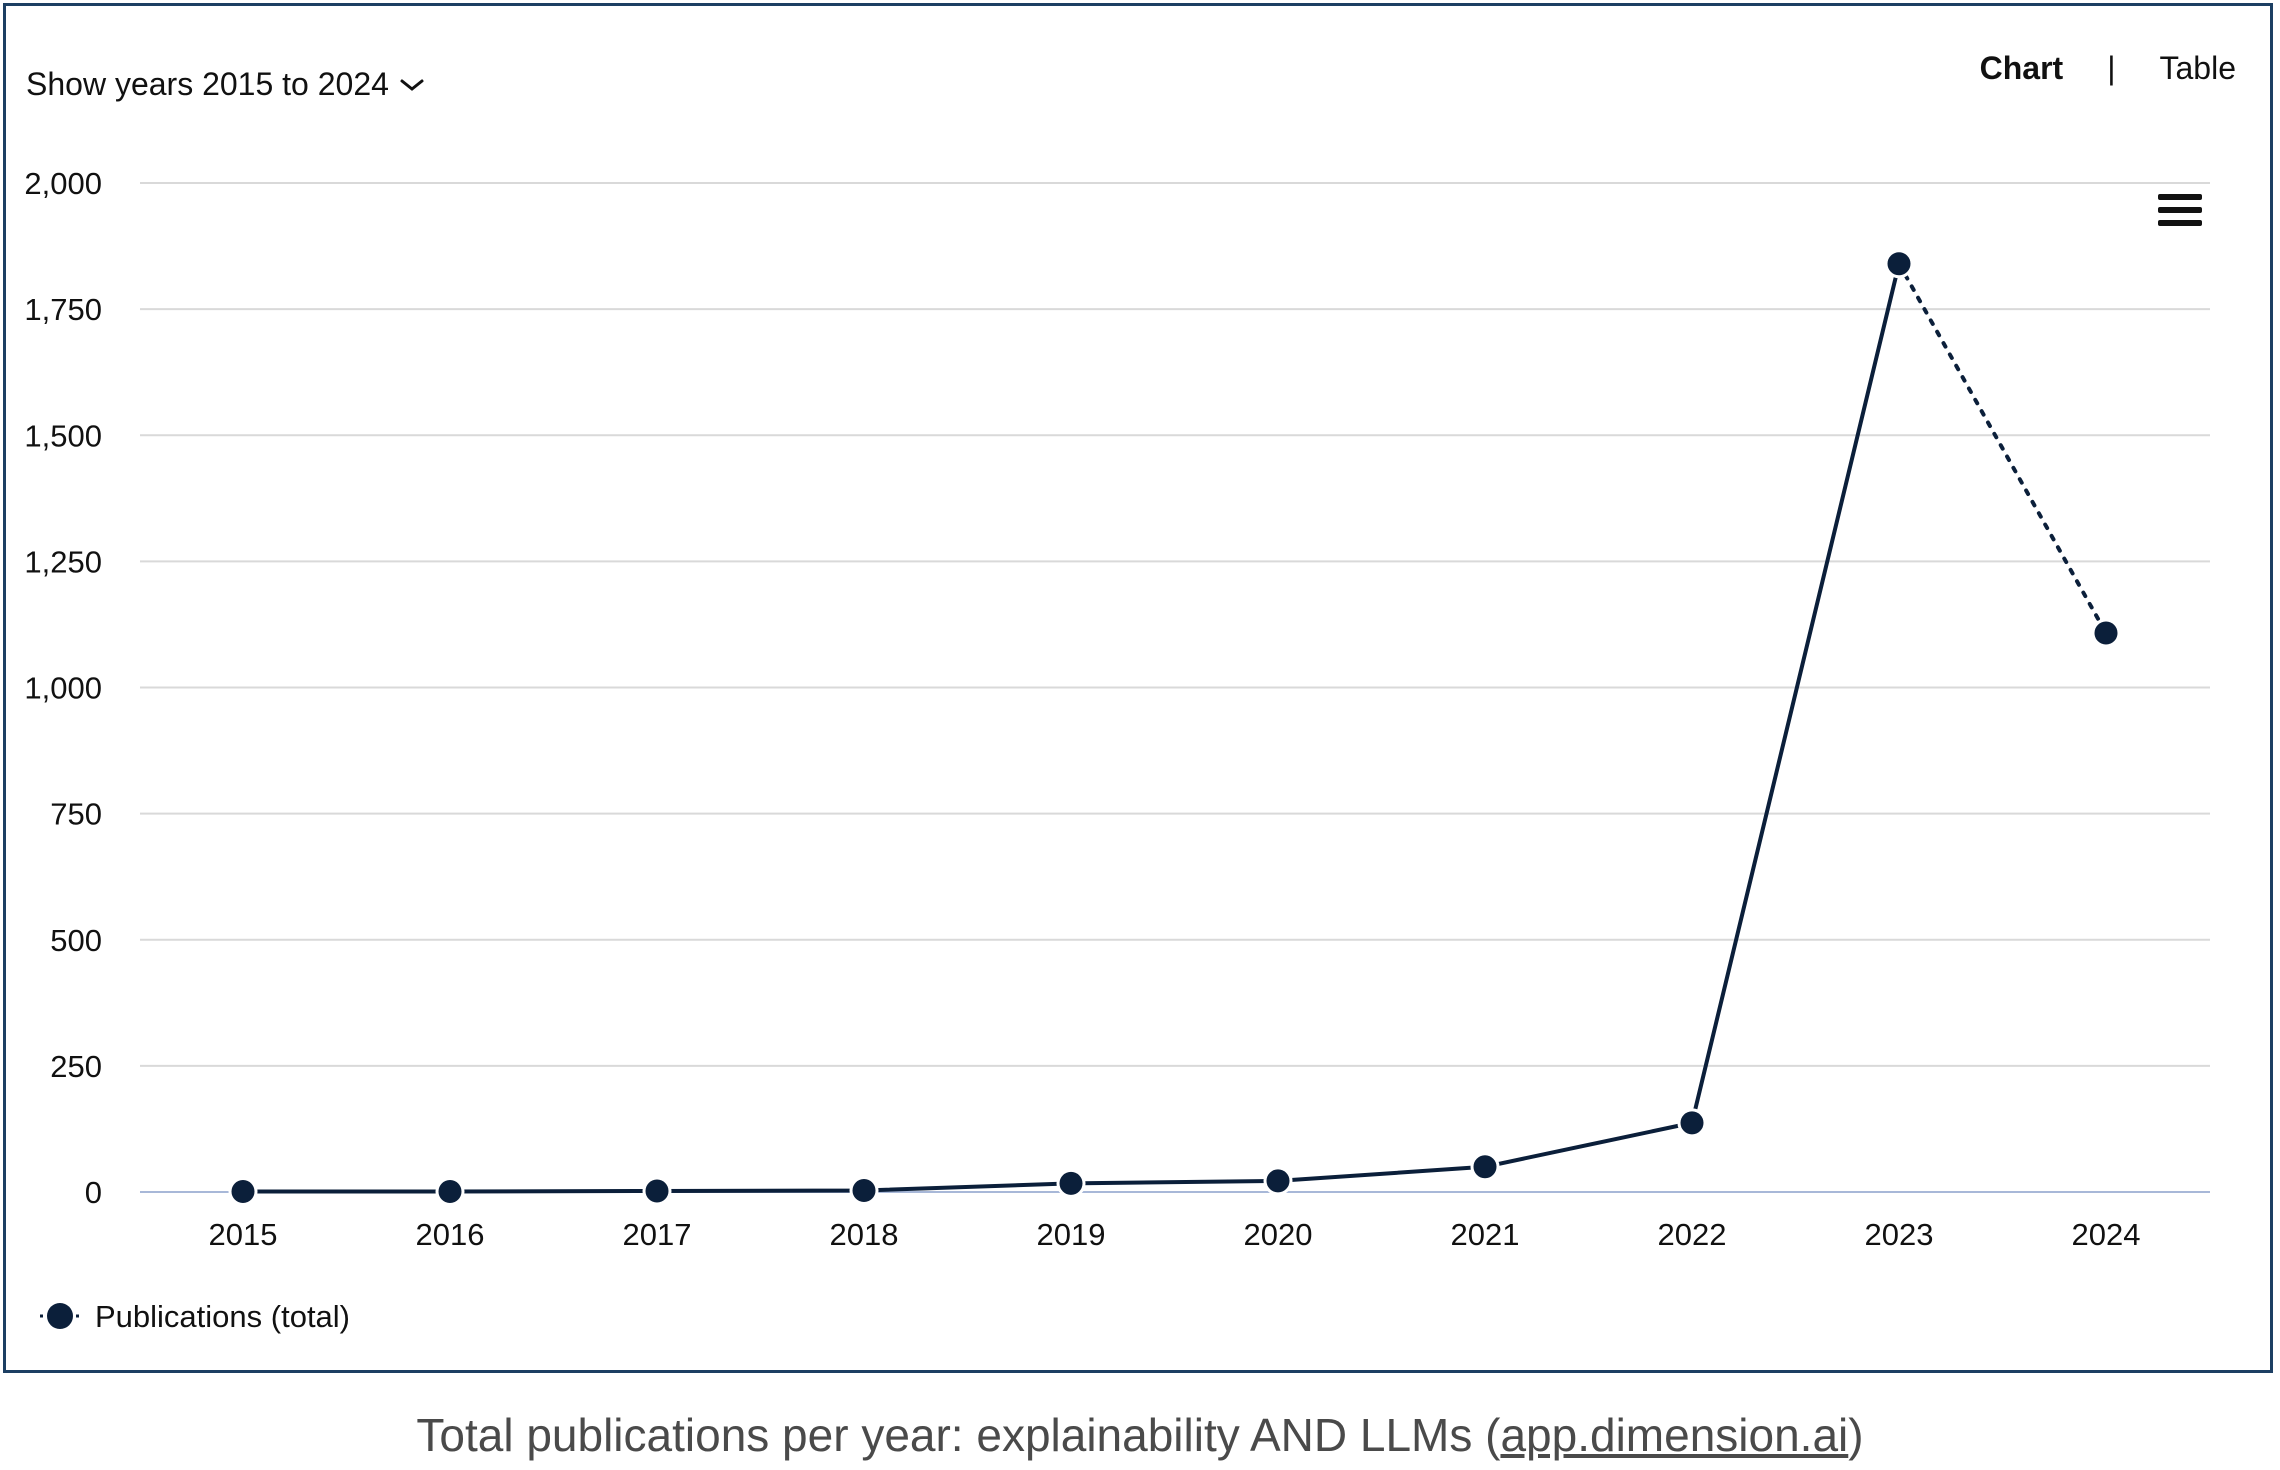 The image size is (2280, 1470). Describe the element at coordinates (412, 85) in the screenshot. I see `chevron-down-icon` at that location.